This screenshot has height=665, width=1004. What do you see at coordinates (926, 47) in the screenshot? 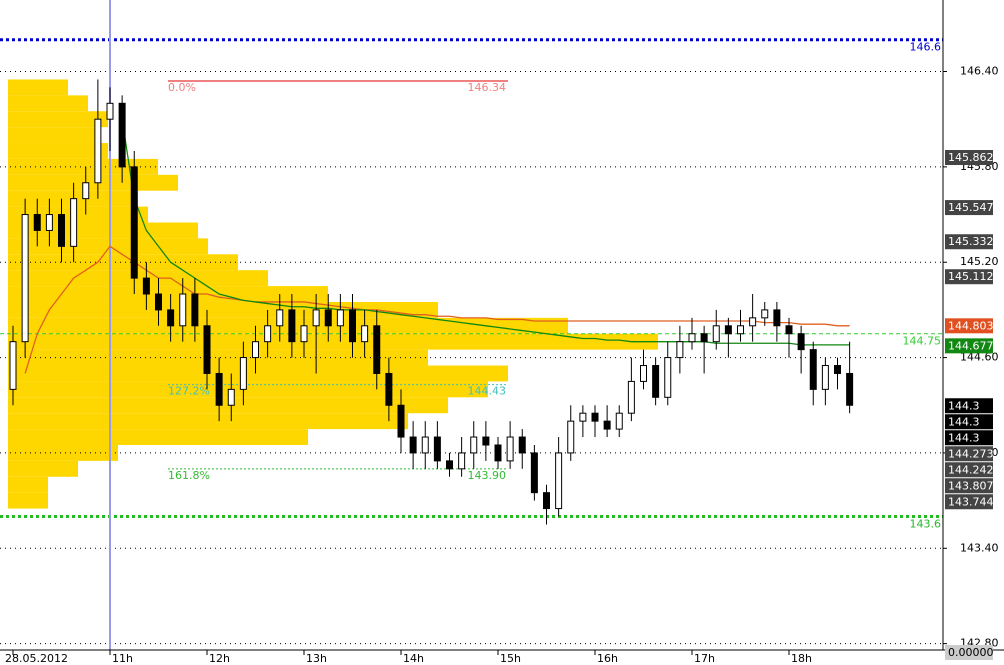
I see `level-label: 146.6` at bounding box center [926, 47].